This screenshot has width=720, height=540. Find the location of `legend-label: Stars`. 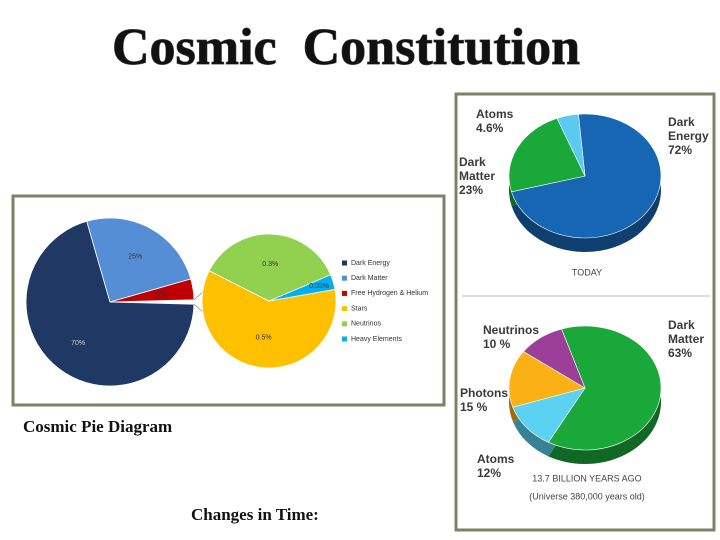

legend-label: Stars is located at coordinates (359, 308).